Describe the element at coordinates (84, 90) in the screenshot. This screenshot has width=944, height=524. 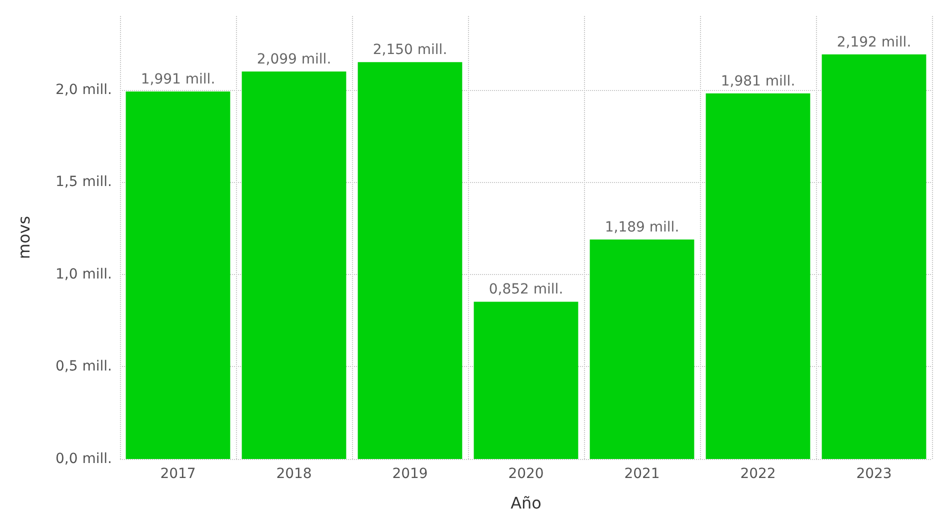
I see `y-tick-label: 2,0 mill.` at that location.